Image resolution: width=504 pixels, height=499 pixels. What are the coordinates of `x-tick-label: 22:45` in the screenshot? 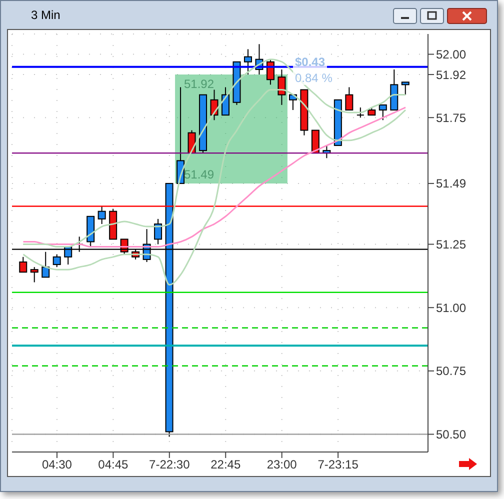 It's located at (225, 465).